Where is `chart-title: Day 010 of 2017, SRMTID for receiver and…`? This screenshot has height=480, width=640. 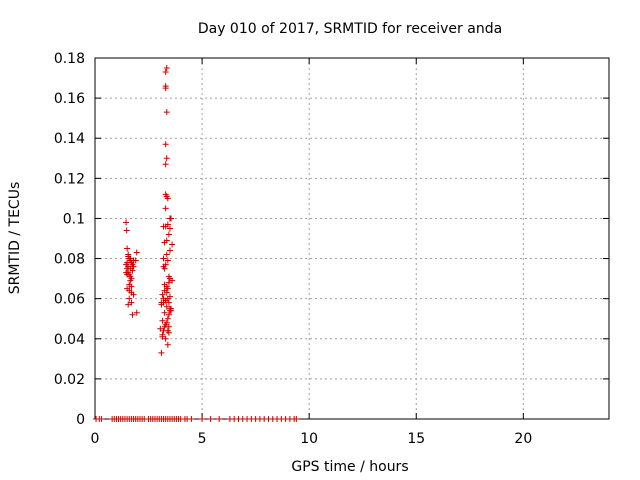
chart-title: Day 010 of 2017, SRMTID for receiver and… is located at coordinates (350, 29).